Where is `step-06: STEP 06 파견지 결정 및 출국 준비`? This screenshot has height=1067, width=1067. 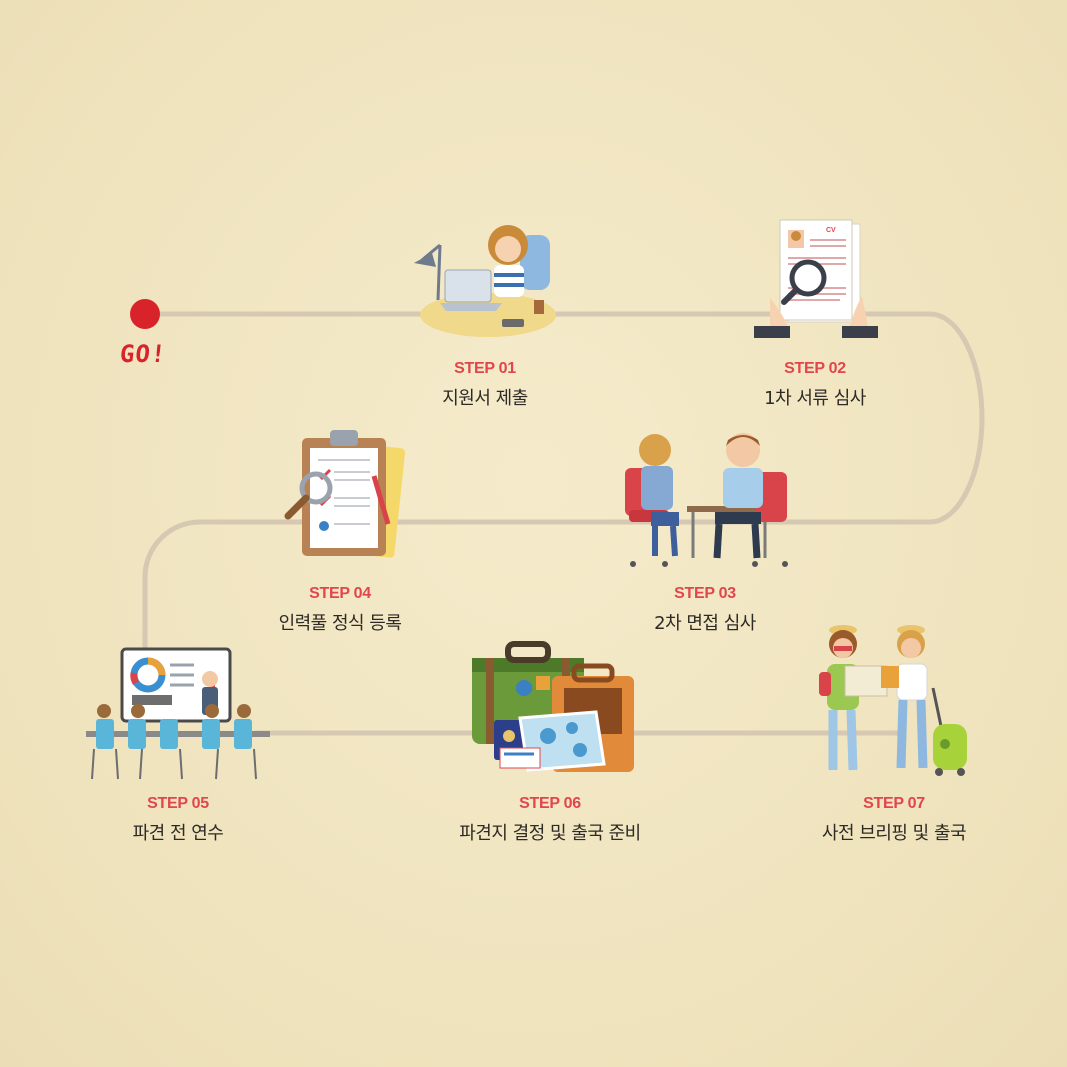
step-06: STEP 06 파견지 결정 및 출국 준비 is located at coordinates (550, 820).